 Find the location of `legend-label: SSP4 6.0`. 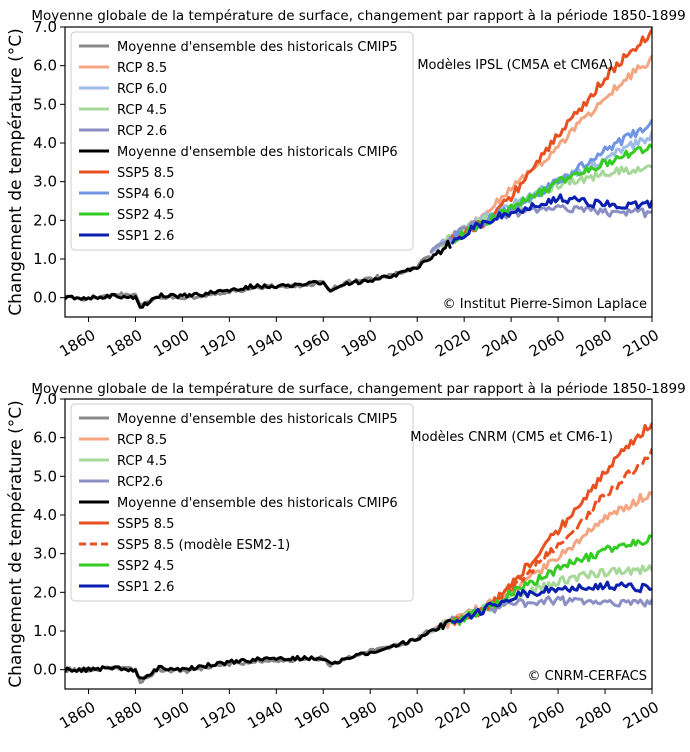

legend-label: SSP4 6.0 is located at coordinates (145, 194).